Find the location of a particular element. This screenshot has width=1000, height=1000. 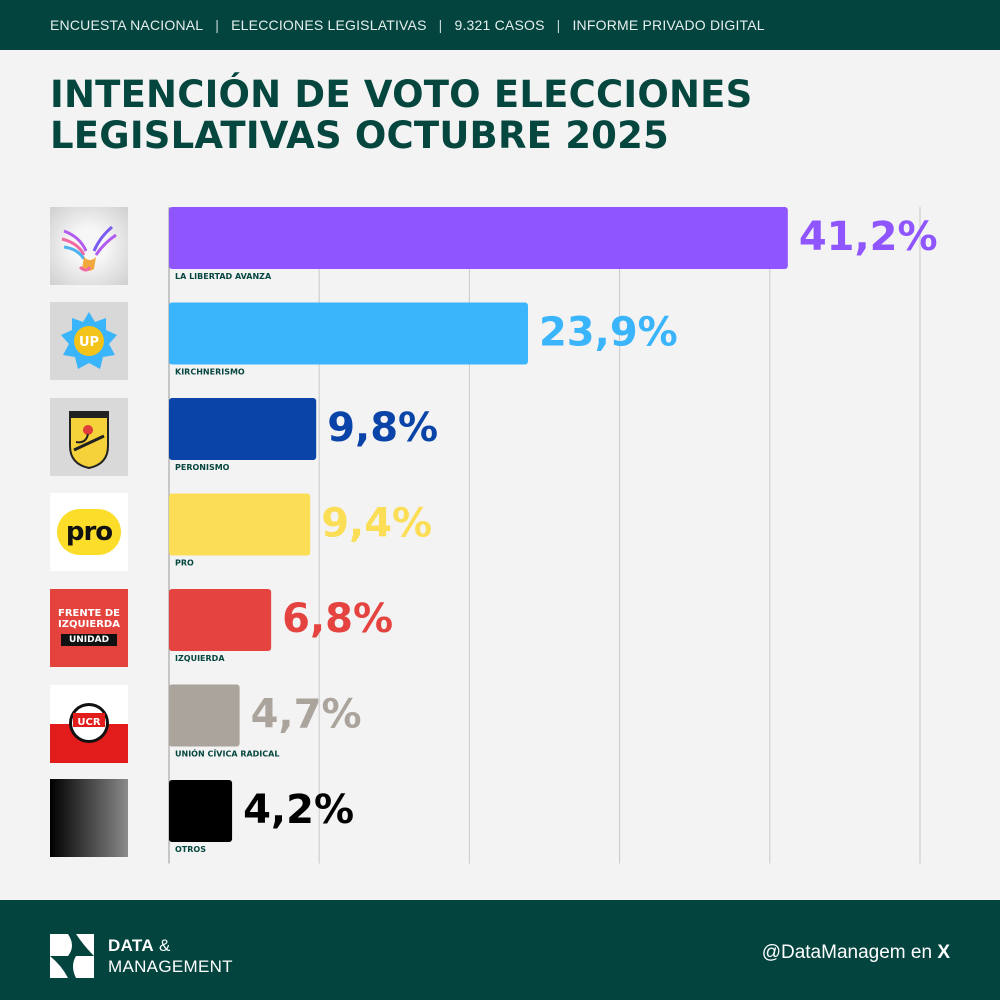

header-item-report: INFORME PRIVADO DIGITAL is located at coordinates (668, 25).